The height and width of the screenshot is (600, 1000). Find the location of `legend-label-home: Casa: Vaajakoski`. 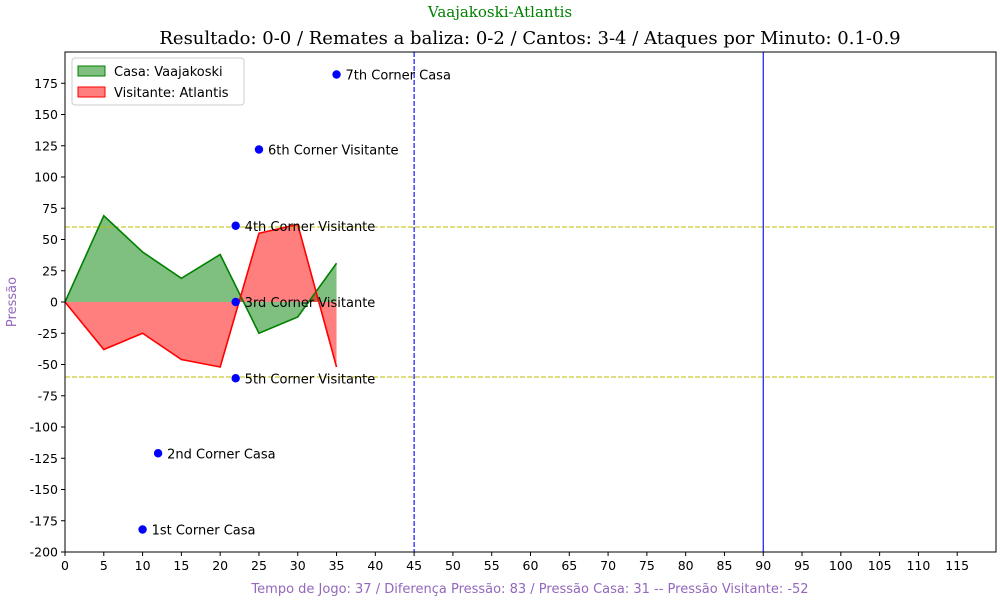

legend-label-home: Casa: Vaajakoski is located at coordinates (168, 72).